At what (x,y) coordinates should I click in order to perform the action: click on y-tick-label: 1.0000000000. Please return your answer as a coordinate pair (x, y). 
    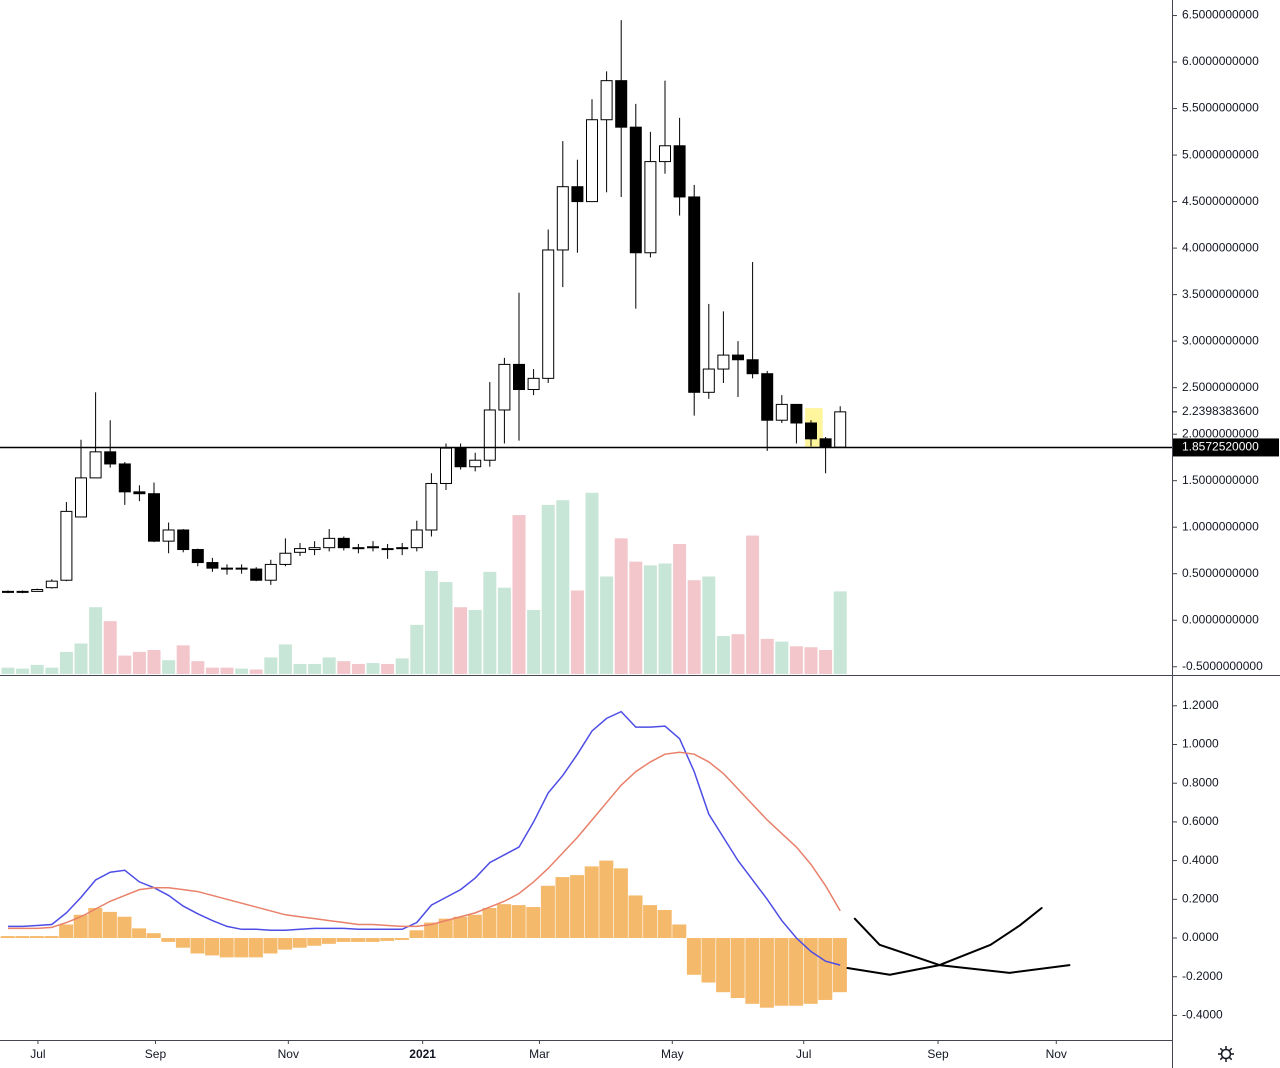
    Looking at the image, I should click on (1220, 526).